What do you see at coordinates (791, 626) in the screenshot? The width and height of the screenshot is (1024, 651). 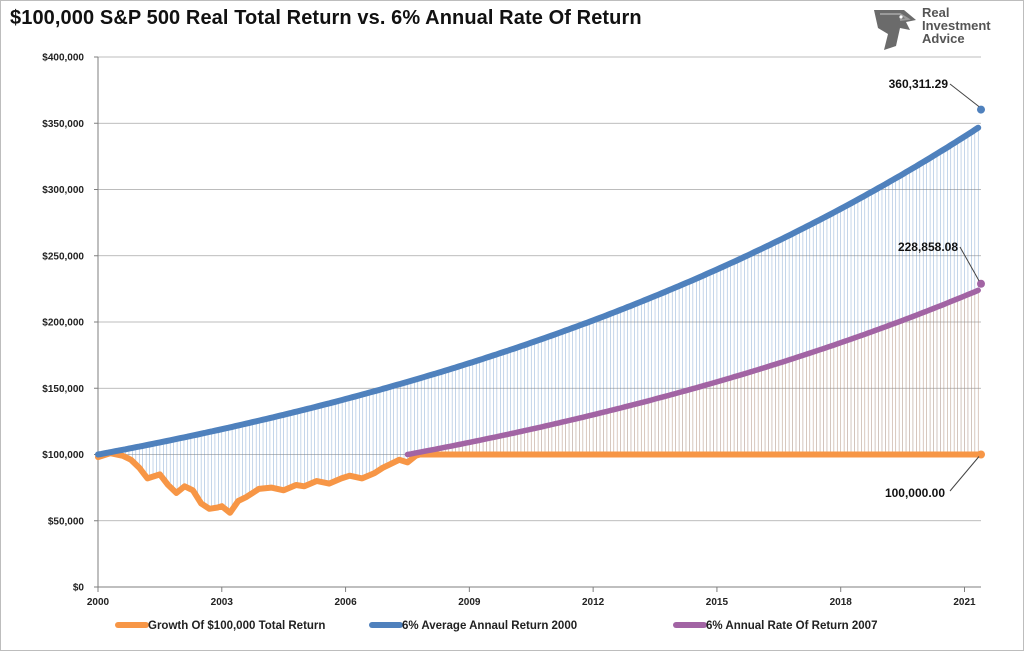 I see `legend-label: 6% Annual Rate Of Return 2007` at bounding box center [791, 626].